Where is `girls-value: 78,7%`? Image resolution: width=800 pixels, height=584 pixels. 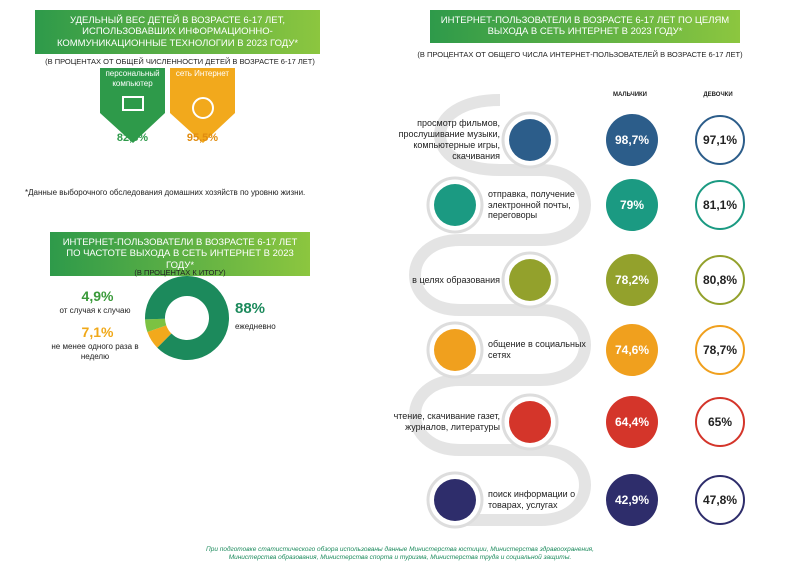
girls-value: 78,7% is located at coordinates (720, 350).